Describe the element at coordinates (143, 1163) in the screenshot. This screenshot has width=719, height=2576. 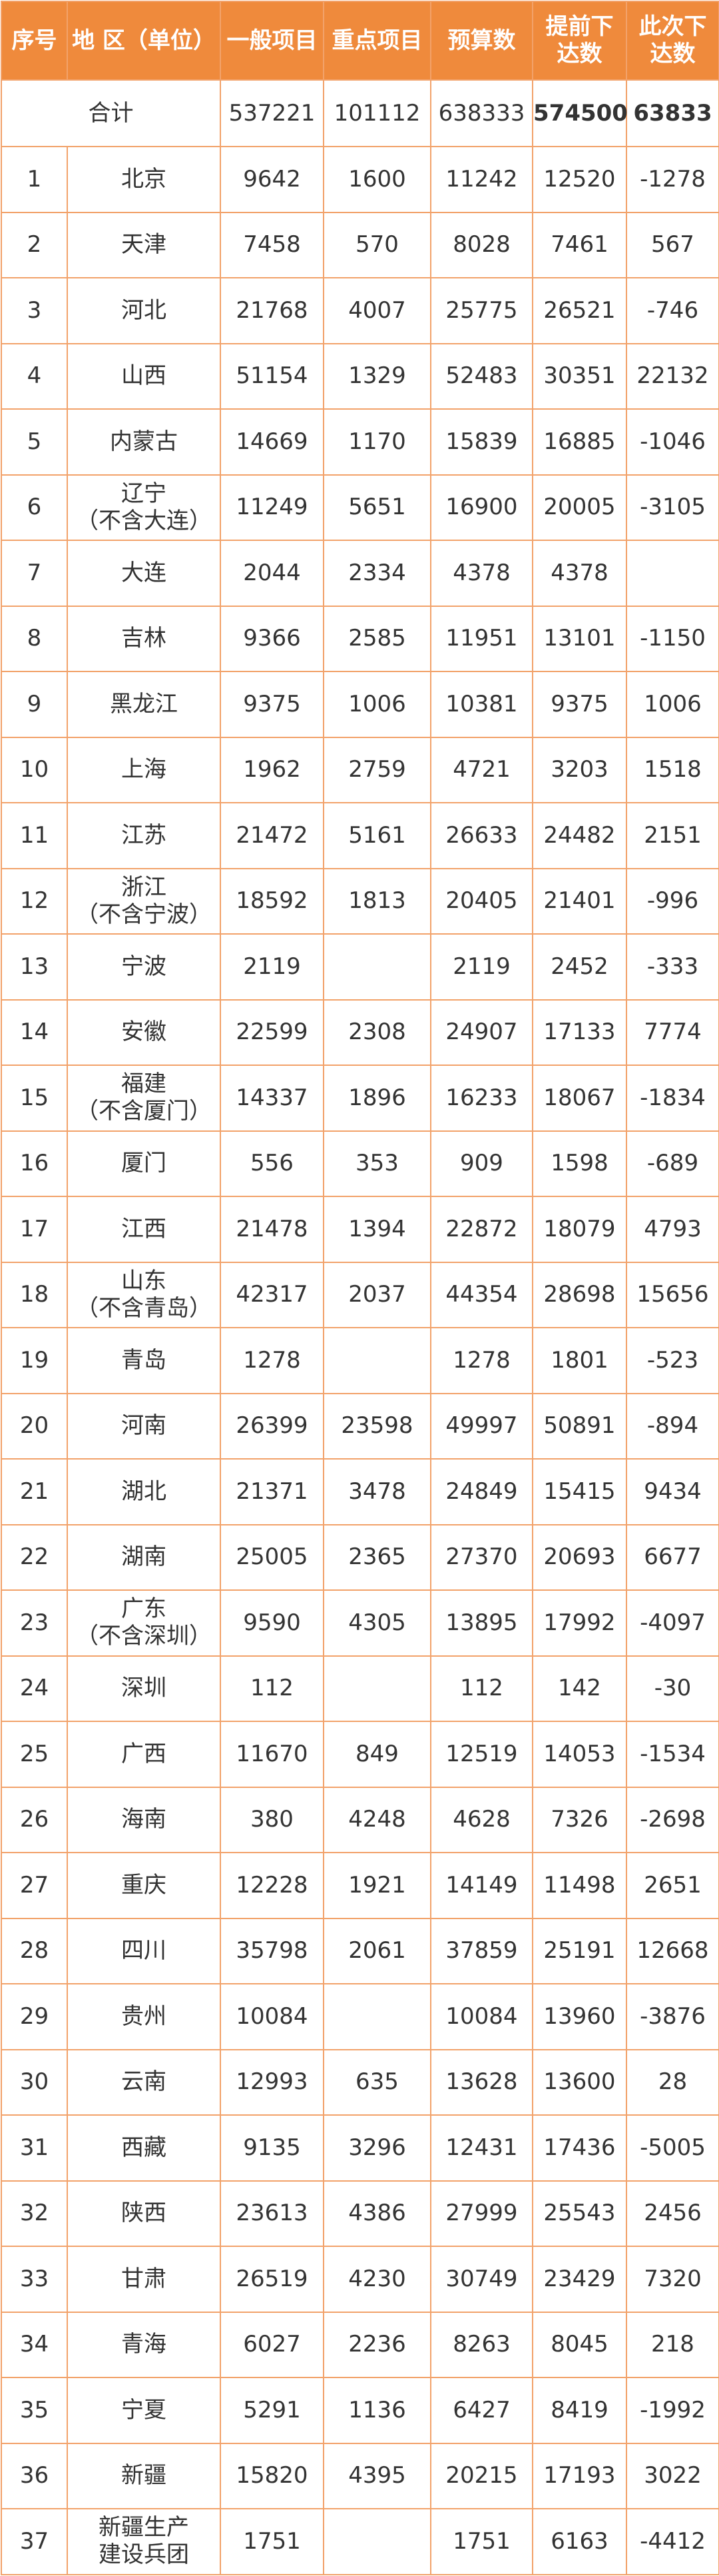
I see `cell-line: 厦门` at that location.